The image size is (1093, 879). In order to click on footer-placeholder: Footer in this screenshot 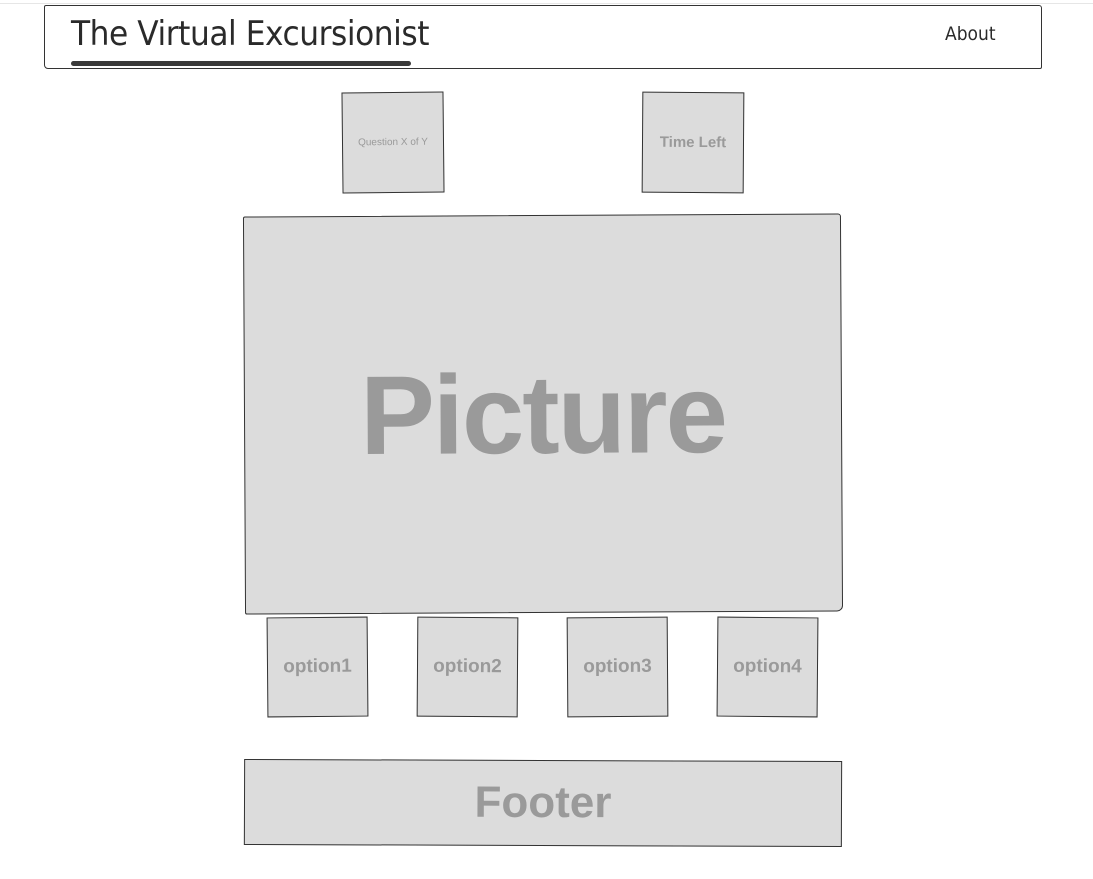, I will do `click(543, 803)`.